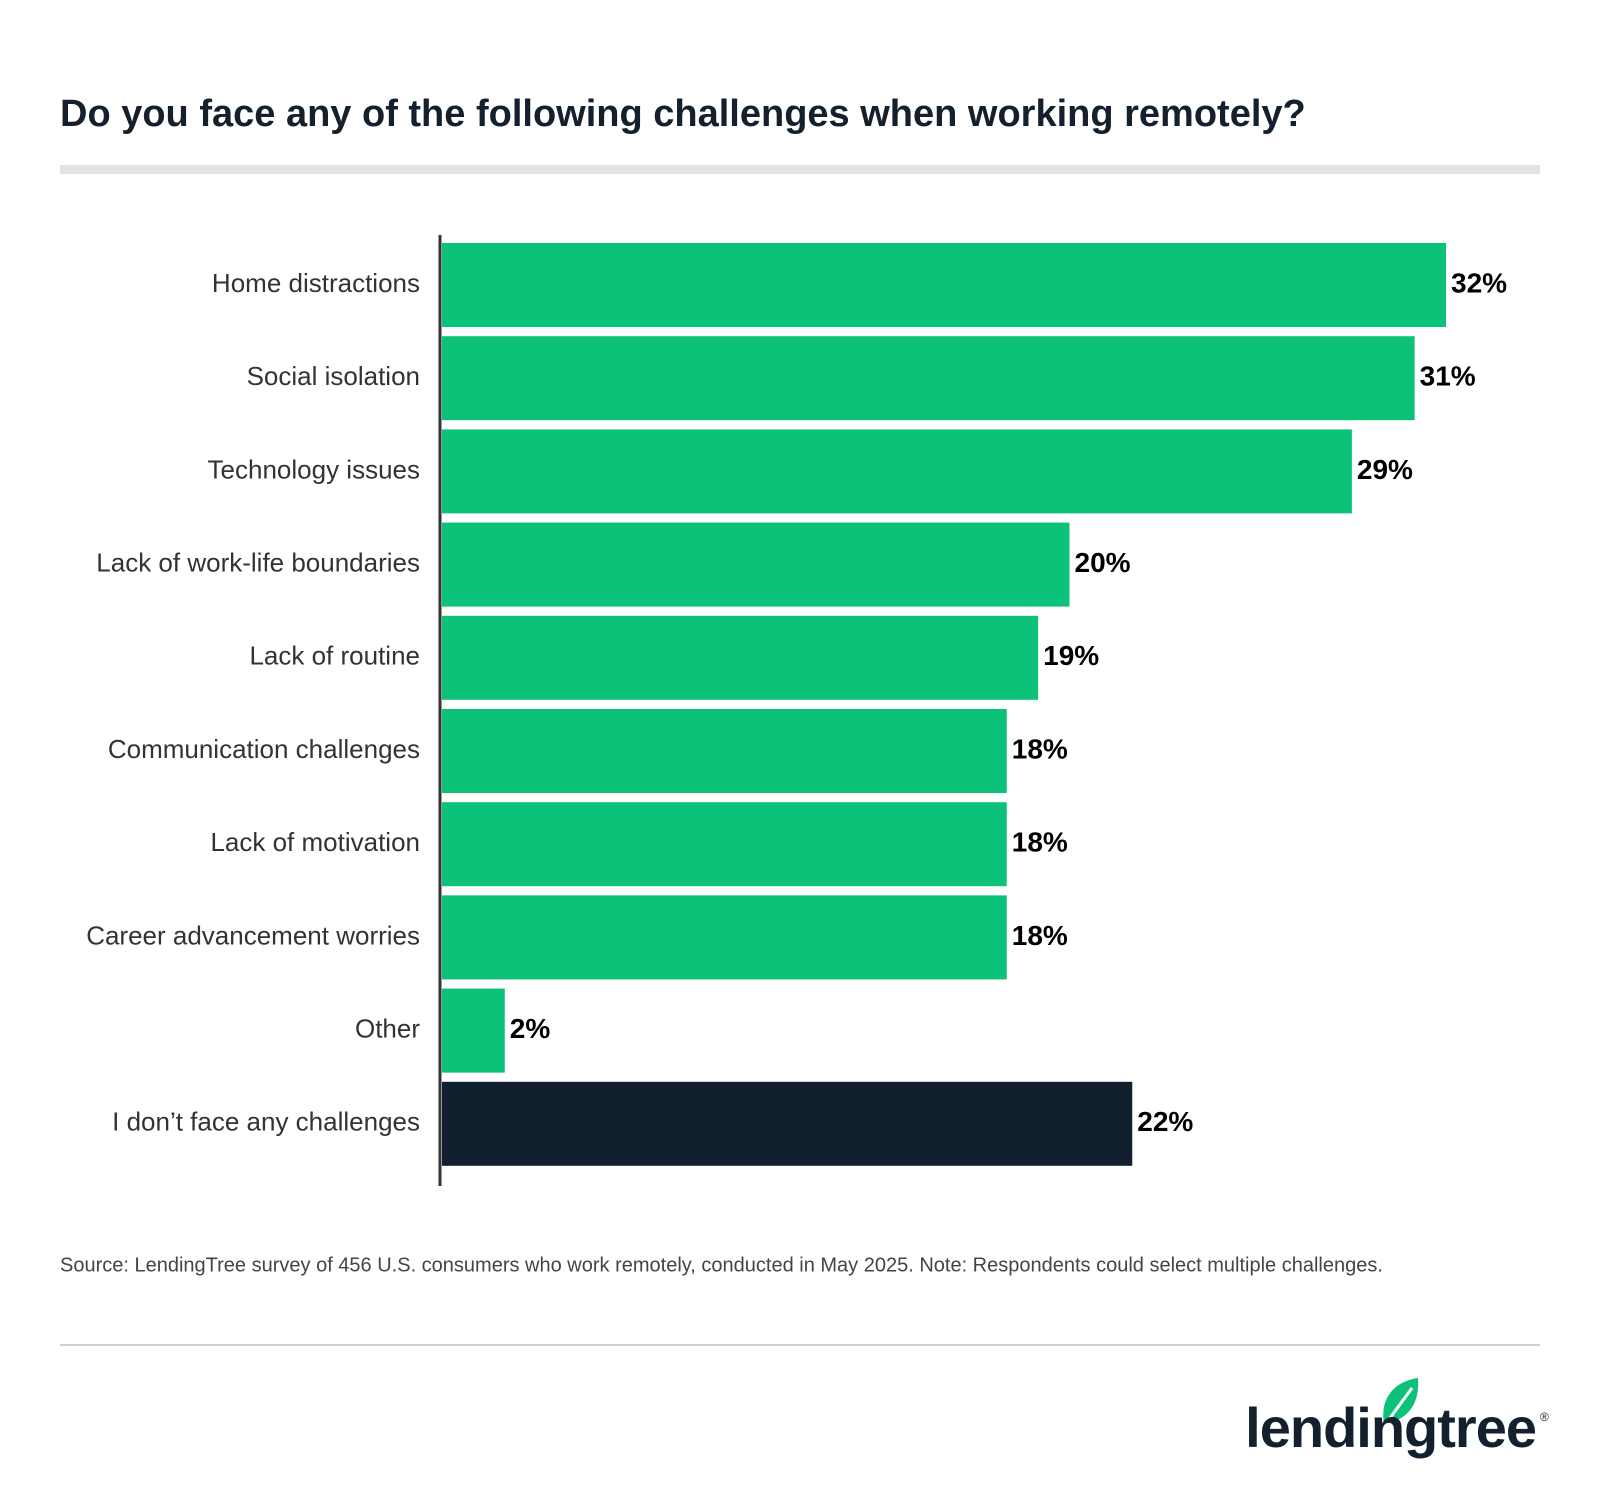 The width and height of the screenshot is (1600, 1488). Describe the element at coordinates (315, 842) in the screenshot. I see `category-label: Lack of motivation` at that location.